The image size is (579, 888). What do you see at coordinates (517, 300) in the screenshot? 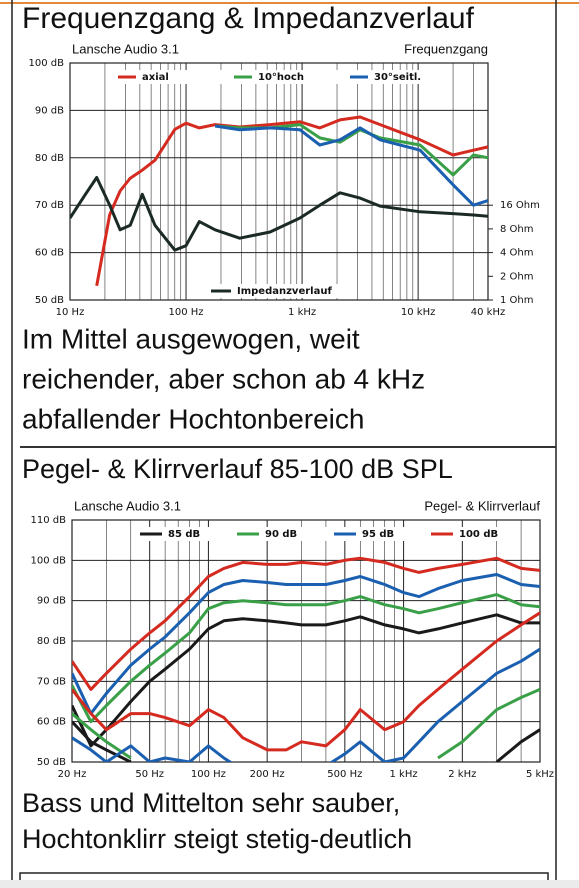
I see `y2-tick-label: 1 Ohm` at bounding box center [517, 300].